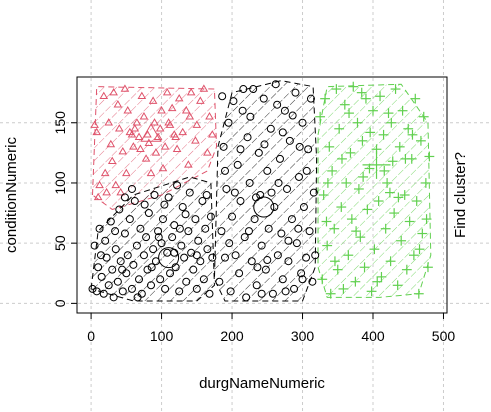 Image resolution: width=491 pixels, height=412 pixels. I want to click on x-tick-label: 200, so click(232, 336).